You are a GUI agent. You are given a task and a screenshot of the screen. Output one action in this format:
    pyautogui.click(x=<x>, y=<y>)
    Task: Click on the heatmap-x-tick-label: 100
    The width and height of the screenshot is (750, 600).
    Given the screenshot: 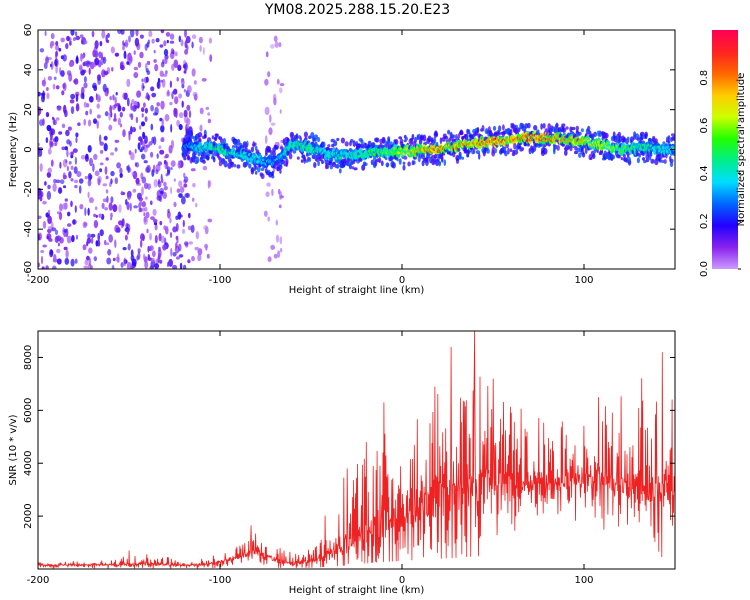 What is the action you would take?
    pyautogui.click(x=583, y=280)
    